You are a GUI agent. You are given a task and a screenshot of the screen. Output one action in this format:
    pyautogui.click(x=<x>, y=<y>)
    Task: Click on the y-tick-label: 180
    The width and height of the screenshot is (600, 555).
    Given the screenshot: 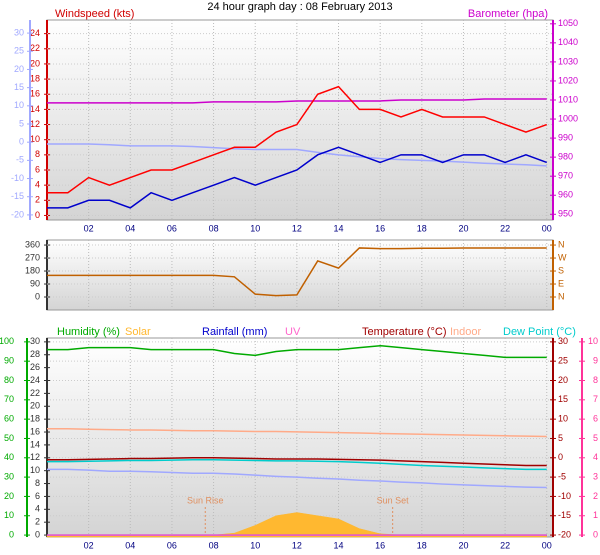 What is the action you would take?
    pyautogui.click(x=32, y=270)
    